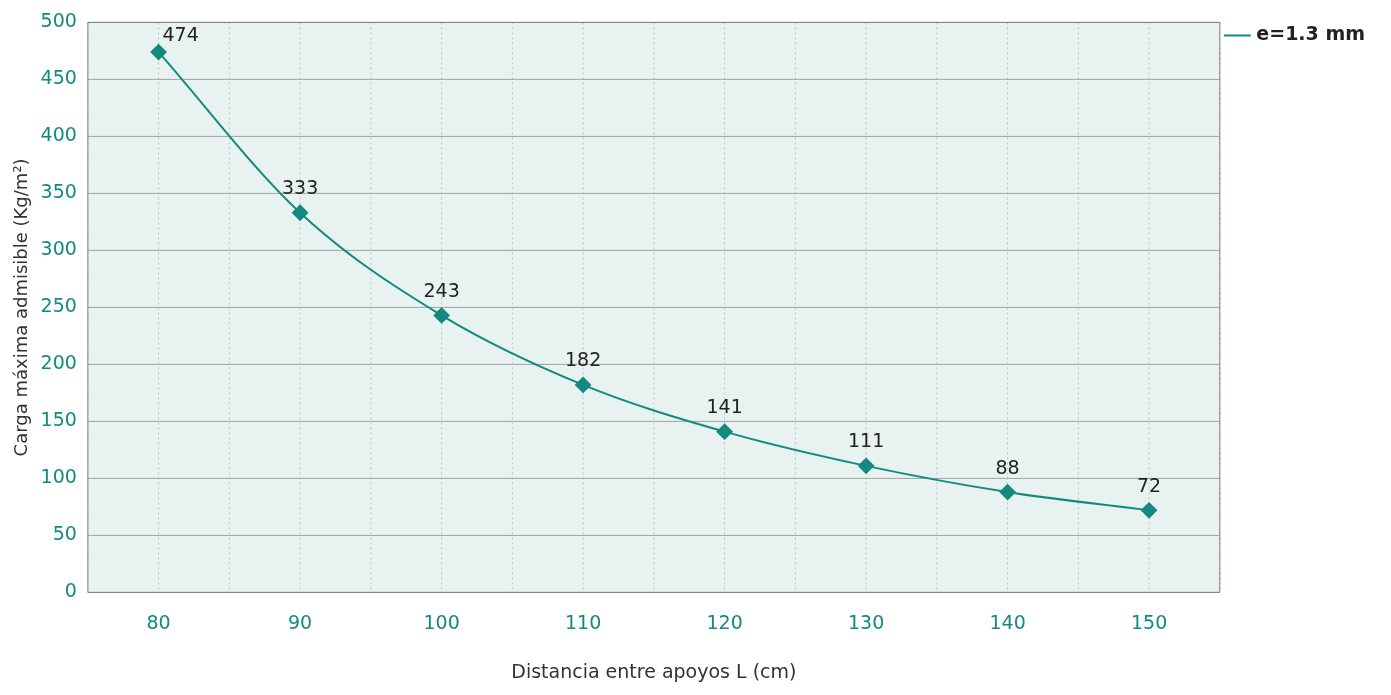  What do you see at coordinates (58, 77) in the screenshot?
I see `y-tick-label: 450` at bounding box center [58, 77].